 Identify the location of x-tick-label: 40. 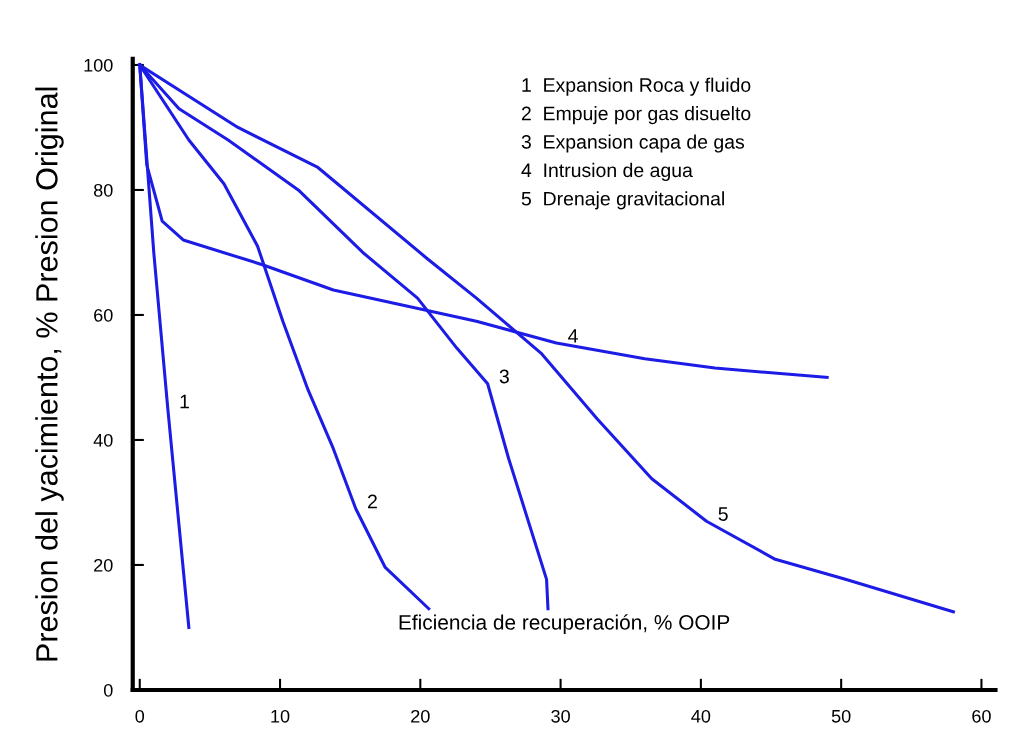
(701, 716).